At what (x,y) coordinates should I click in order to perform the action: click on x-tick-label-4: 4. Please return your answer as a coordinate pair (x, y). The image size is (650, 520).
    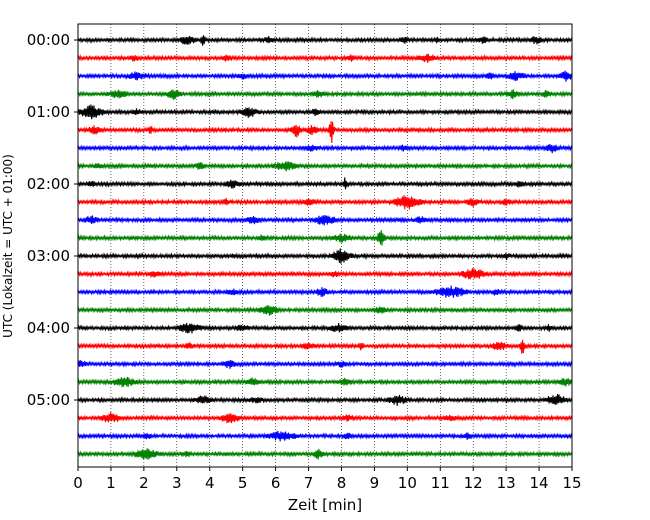
    Looking at the image, I should click on (210, 483).